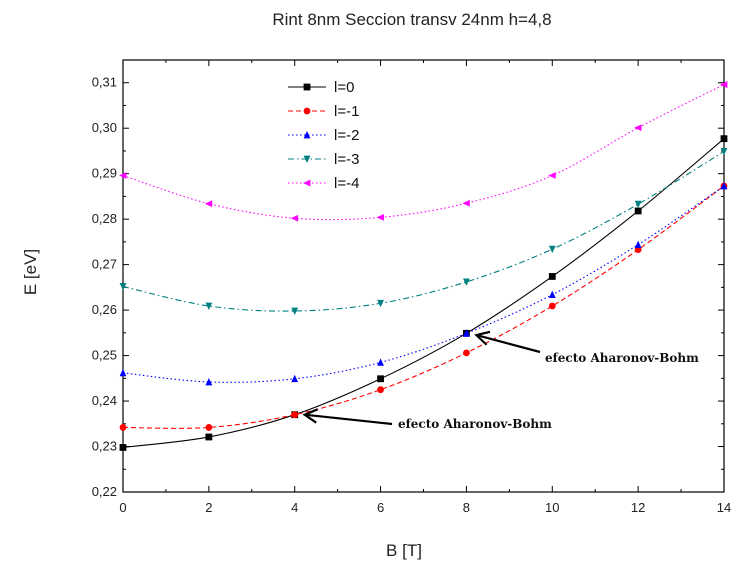  I want to click on annotation-1: efecto Aharonov-Bohm, so click(586, 347).